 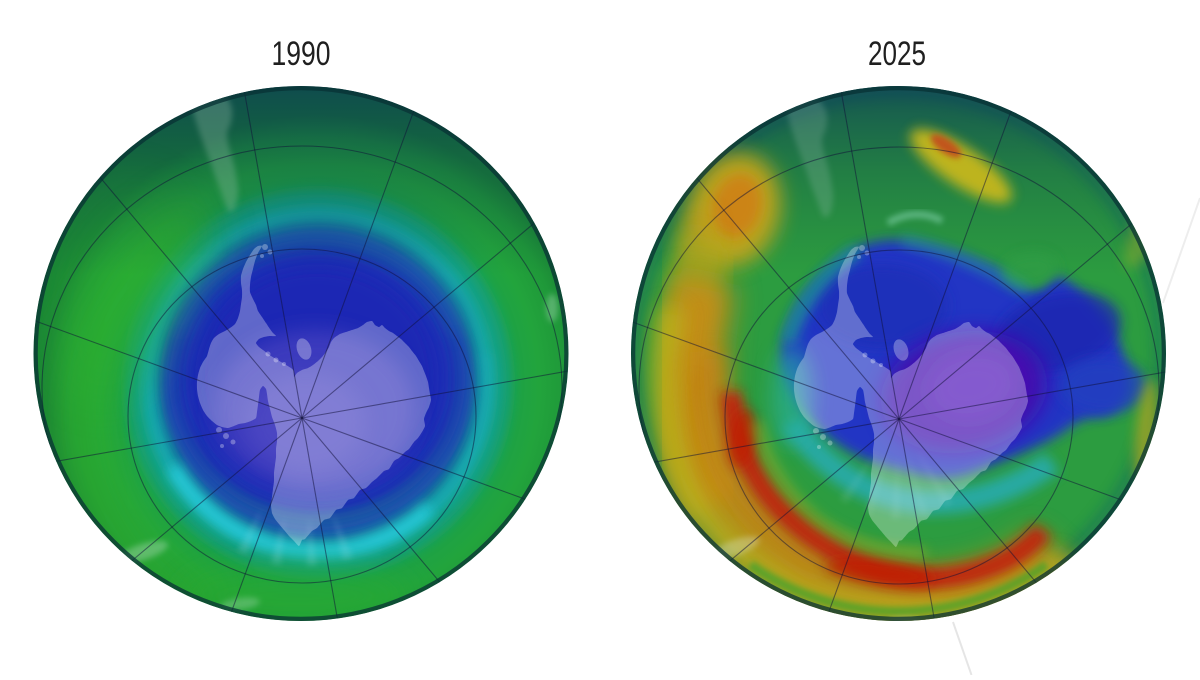 I want to click on svg-text: 1990, so click(x=301, y=54).